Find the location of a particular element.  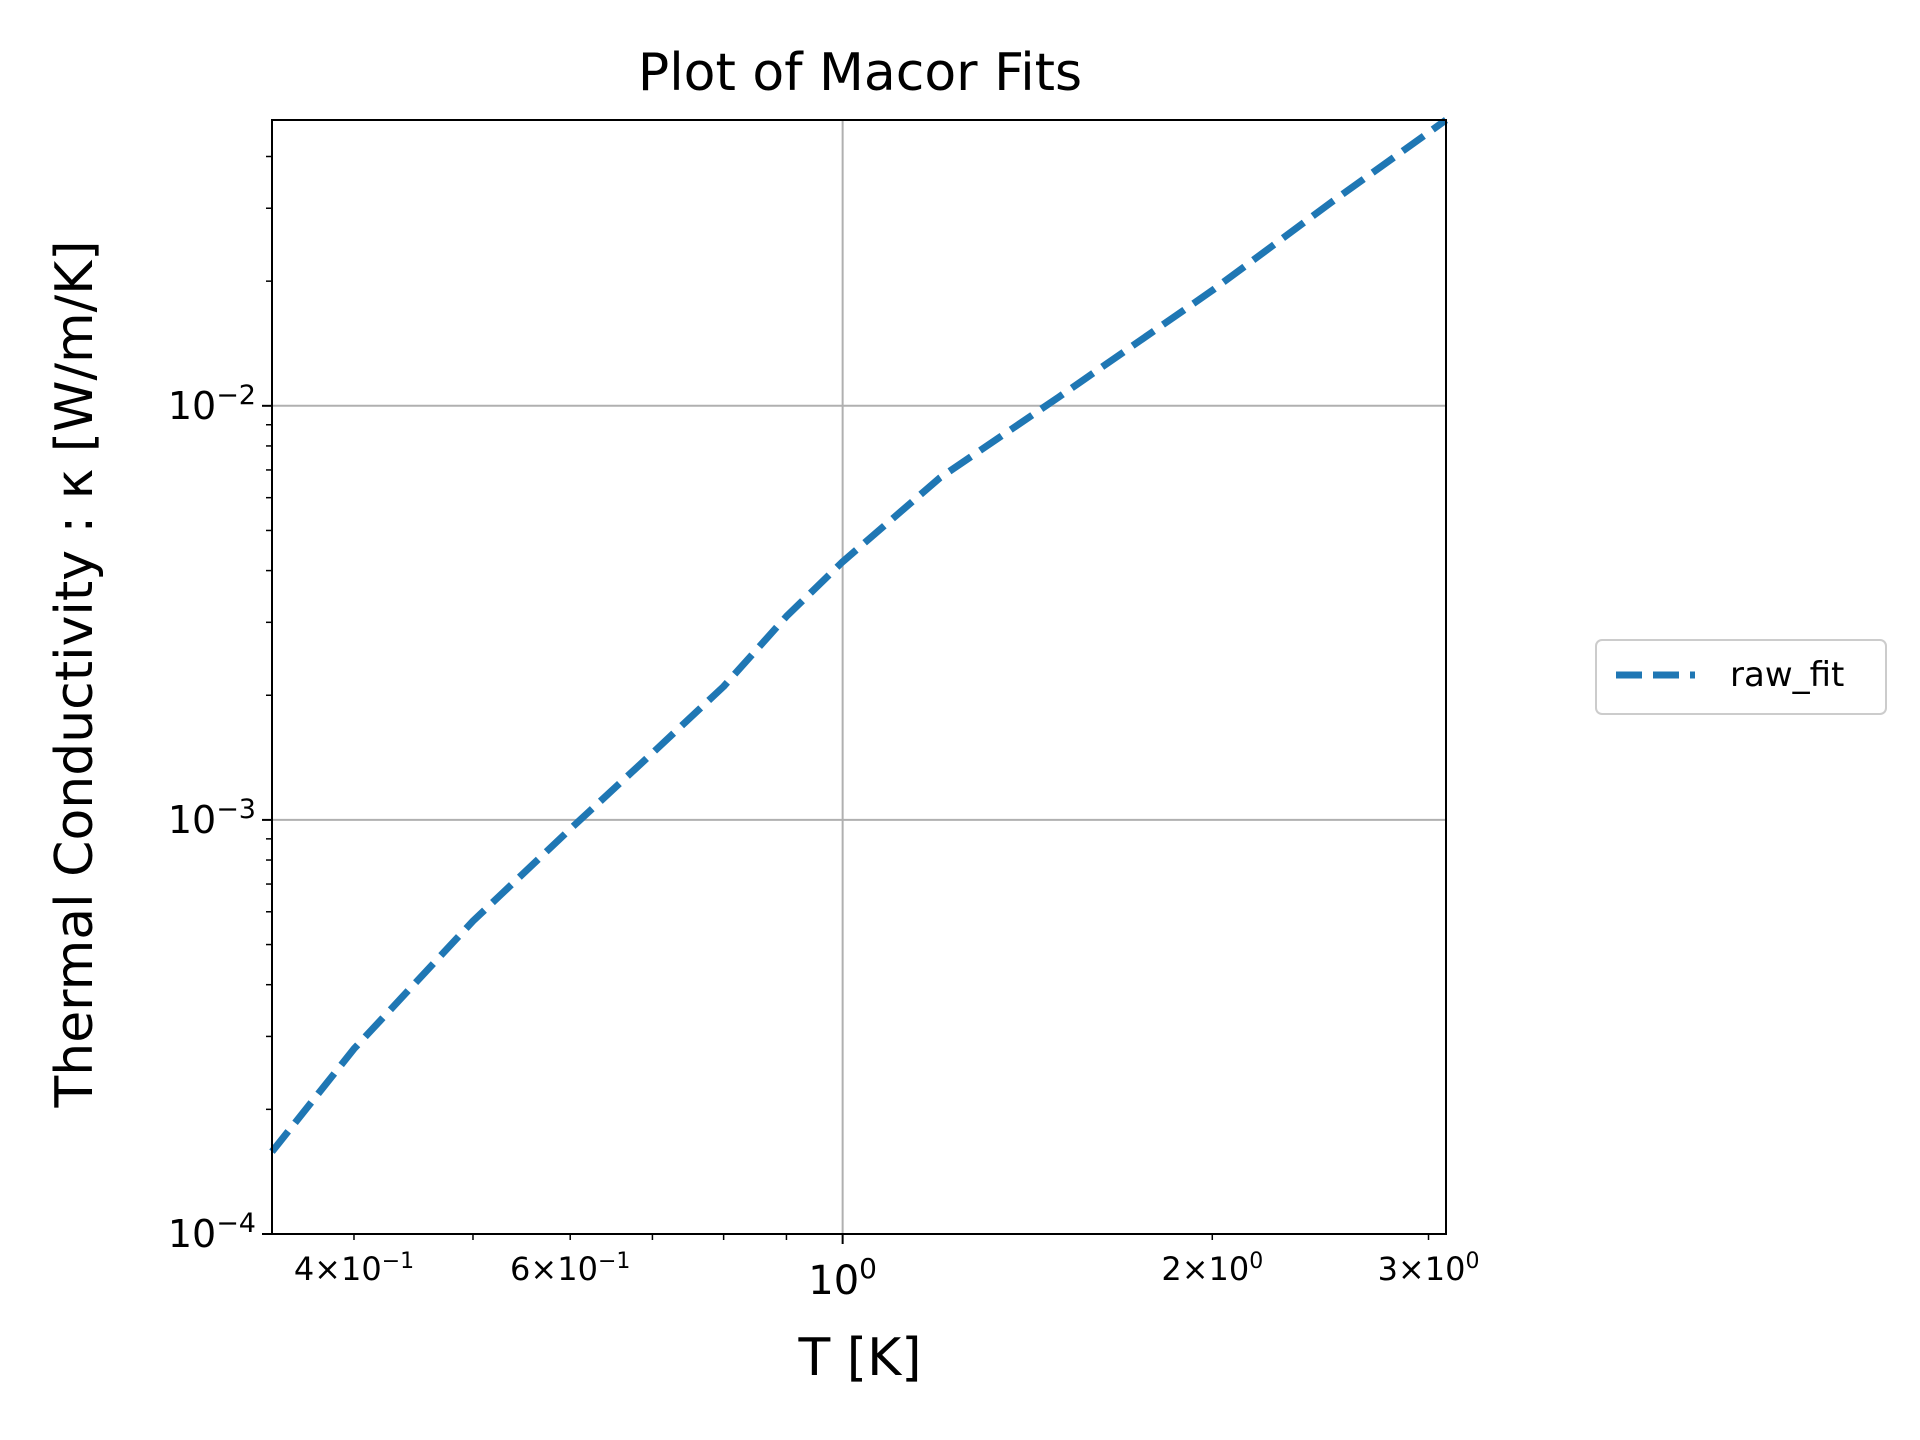

legend: raw_fit is located at coordinates (1741, 677).